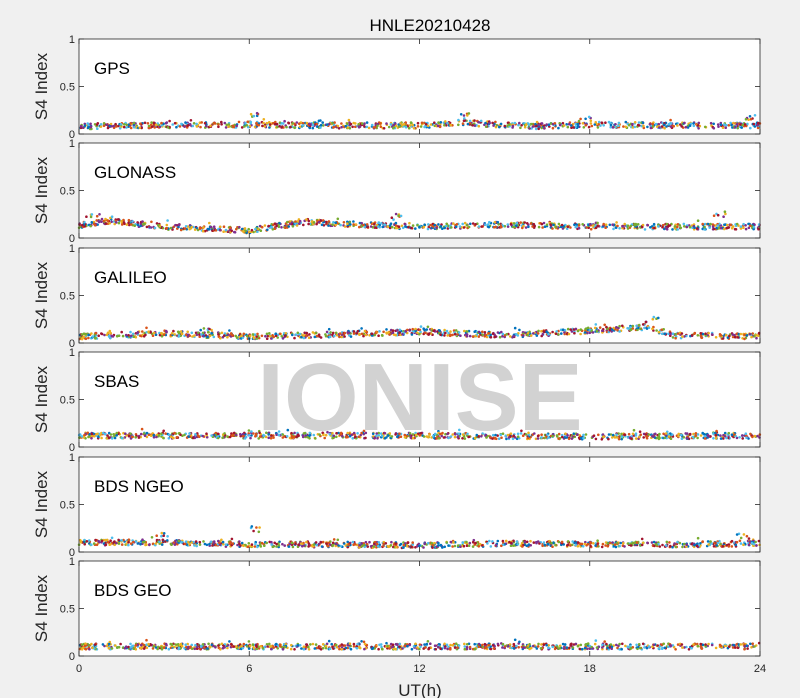  Describe the element at coordinates (72, 144) in the screenshot. I see `y-tick-label: 1` at that location.